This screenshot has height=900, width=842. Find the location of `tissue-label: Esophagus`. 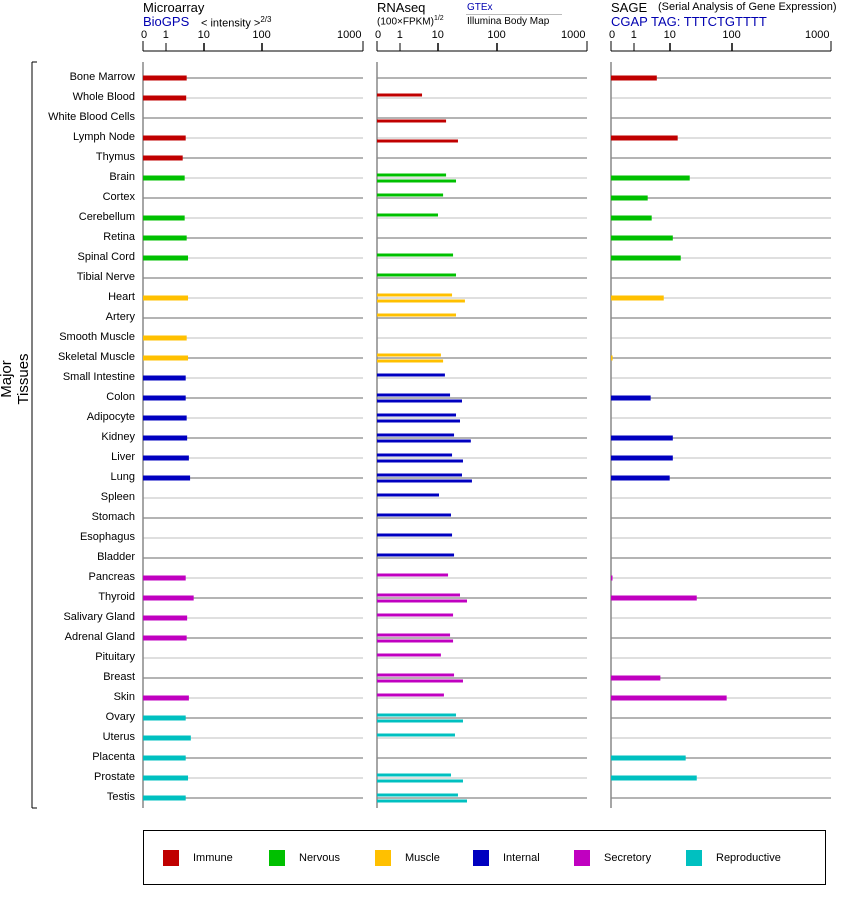

tissue-label: Esophagus is located at coordinates (107, 537).